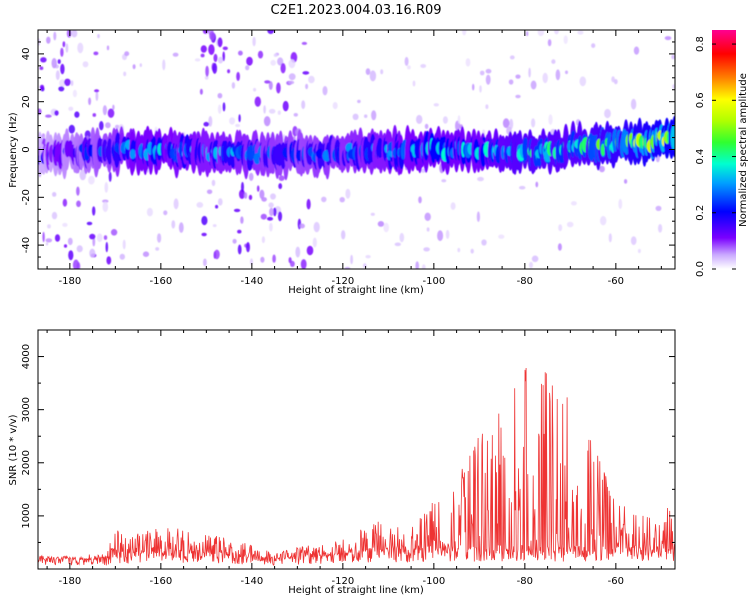  Describe the element at coordinates (13, 449) in the screenshot. I see `snr-y-label: SNR (10 * v/v)` at that location.